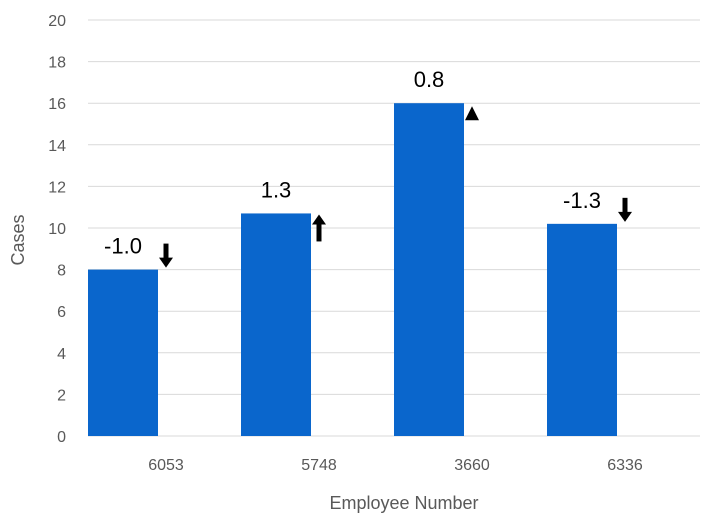  Describe the element at coordinates (57, 63) in the screenshot. I see `y-tick-label: 18` at that location.